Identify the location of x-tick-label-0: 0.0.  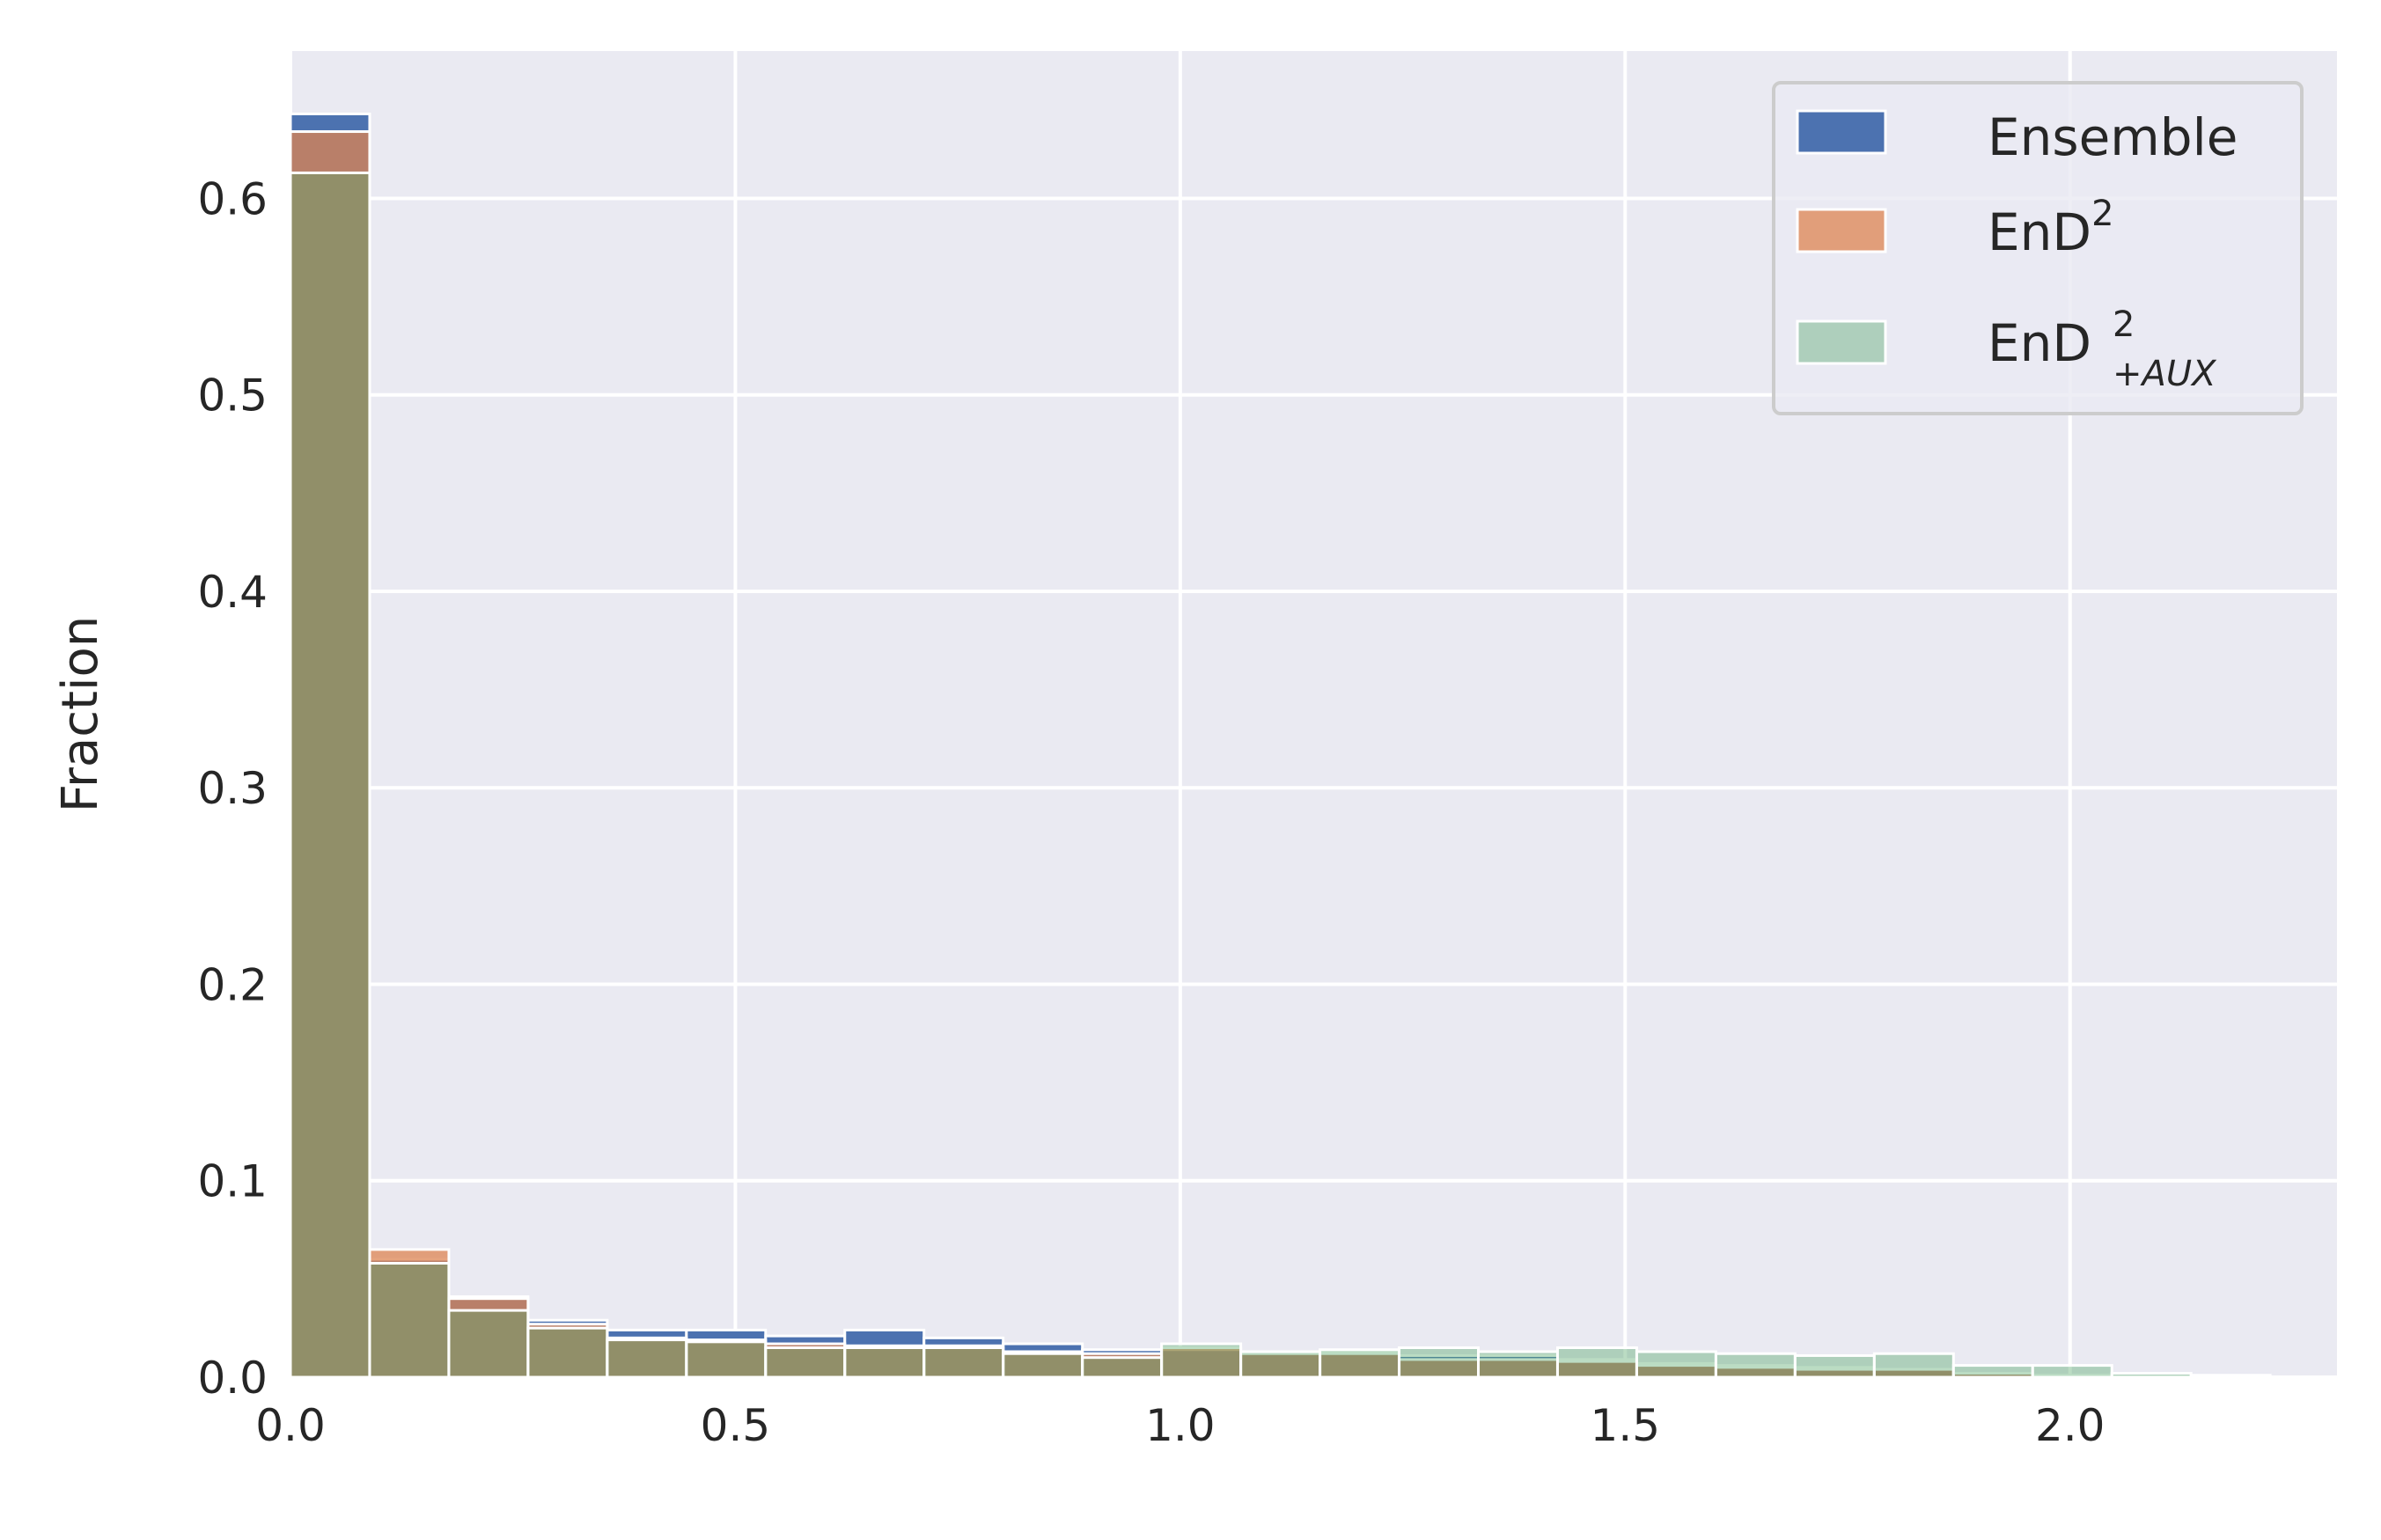
(290, 1425).